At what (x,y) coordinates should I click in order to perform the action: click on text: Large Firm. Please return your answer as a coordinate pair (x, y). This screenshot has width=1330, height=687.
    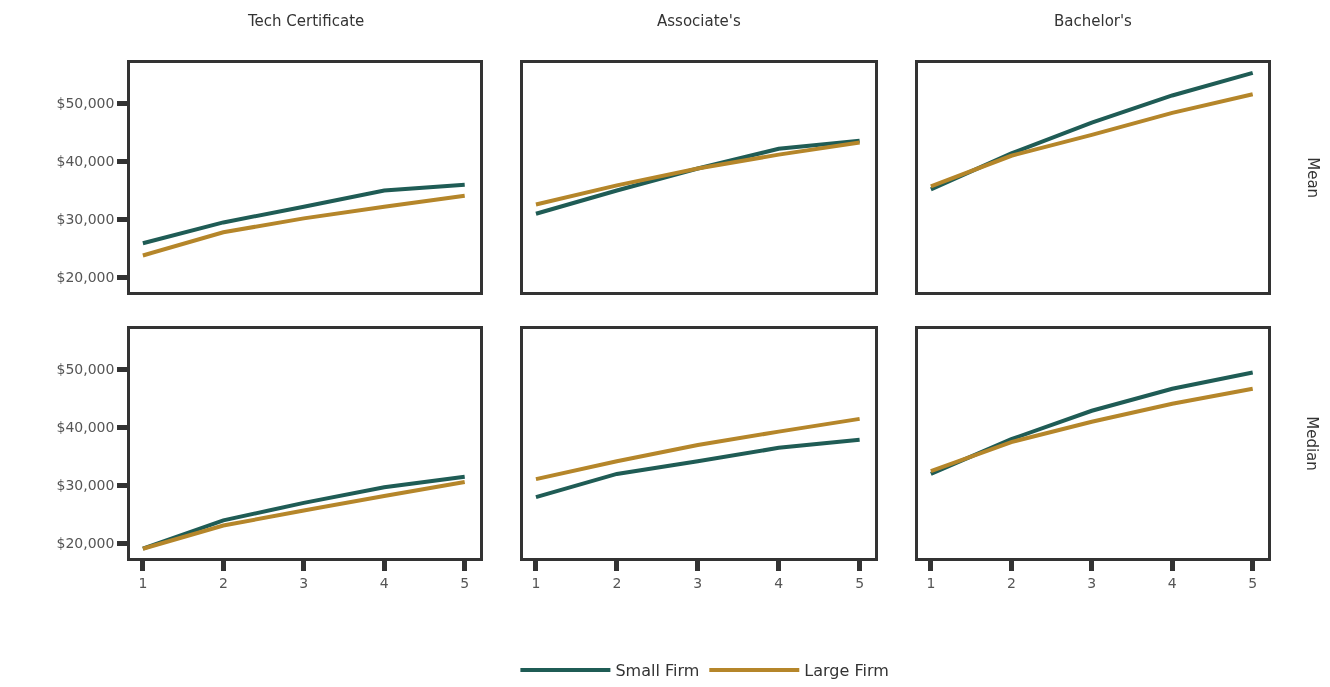
    Looking at the image, I should click on (846, 671).